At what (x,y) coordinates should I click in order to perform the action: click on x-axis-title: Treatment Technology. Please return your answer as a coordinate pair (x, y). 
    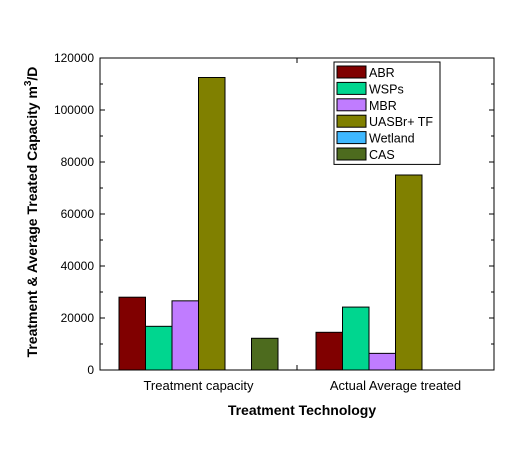
    Looking at the image, I should click on (302, 410).